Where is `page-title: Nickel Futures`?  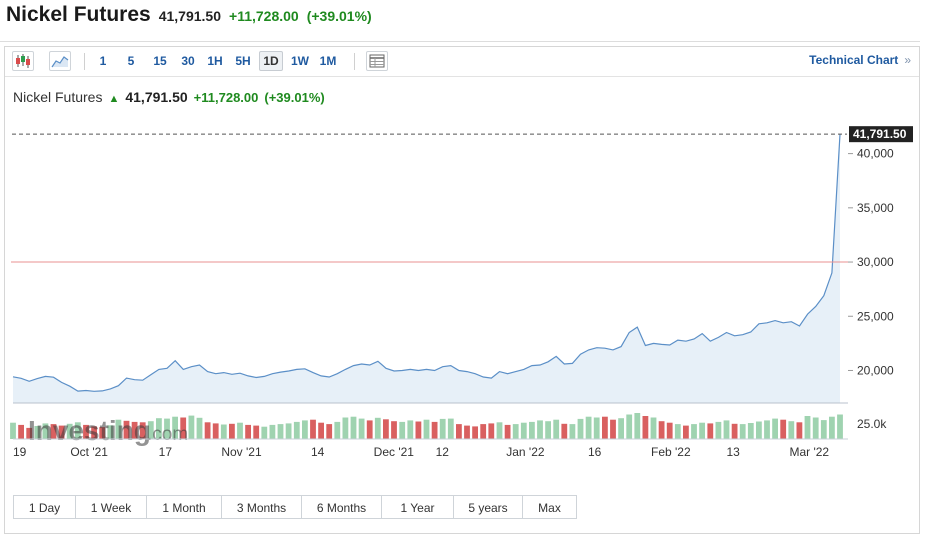
page-title: Nickel Futures is located at coordinates (78, 14).